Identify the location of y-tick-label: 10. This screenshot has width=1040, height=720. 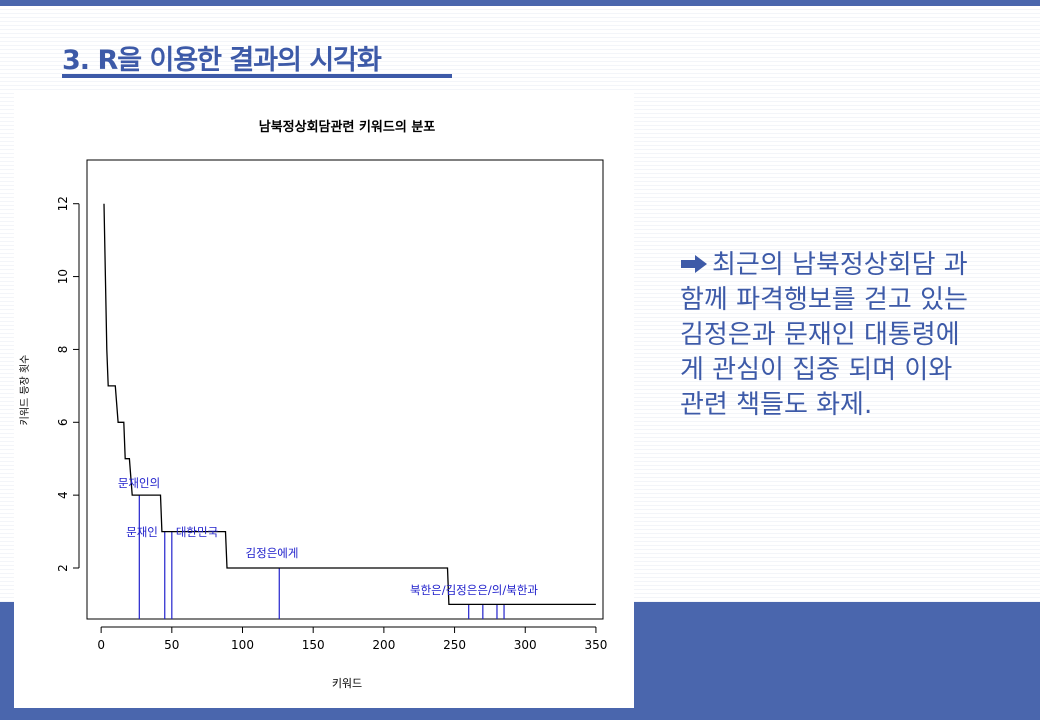
(63, 276).